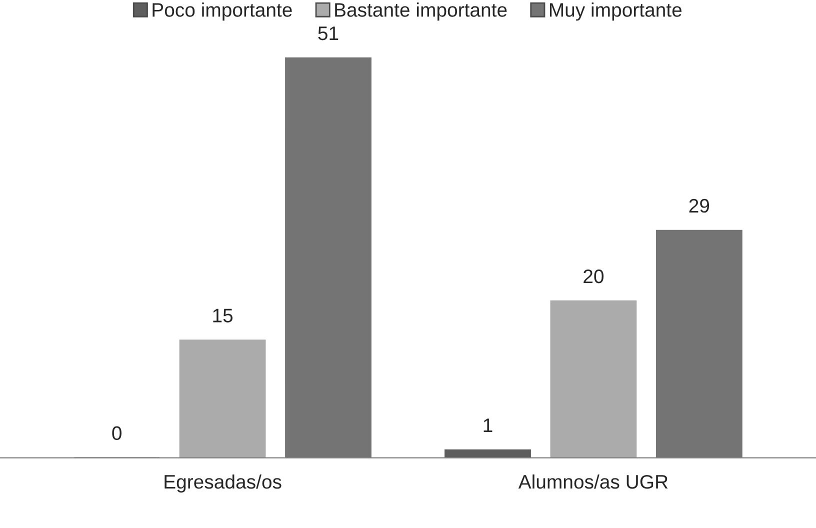  What do you see at coordinates (223, 483) in the screenshot?
I see `x-tick-label: Egresadas/os` at bounding box center [223, 483].